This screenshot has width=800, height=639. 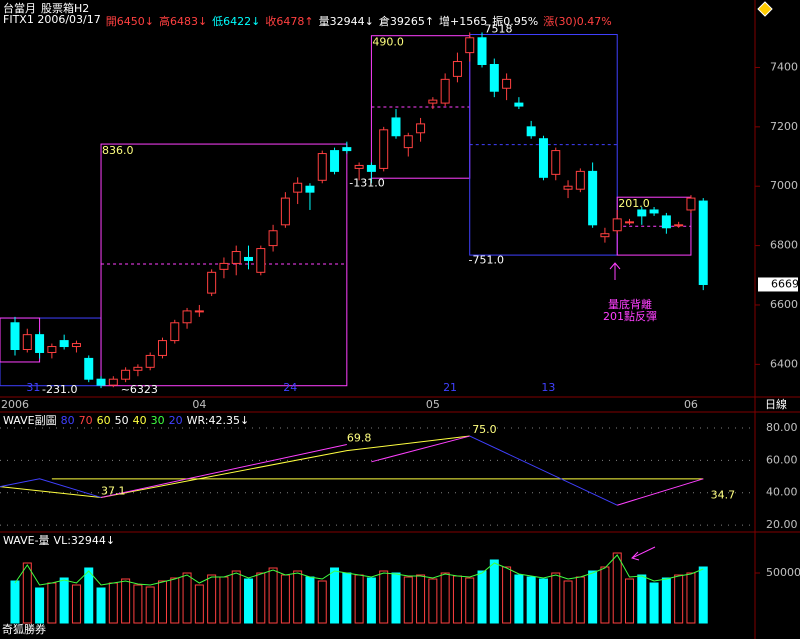 What do you see at coordinates (388, 42) in the screenshot?
I see `box-label: 490.0` at bounding box center [388, 42].